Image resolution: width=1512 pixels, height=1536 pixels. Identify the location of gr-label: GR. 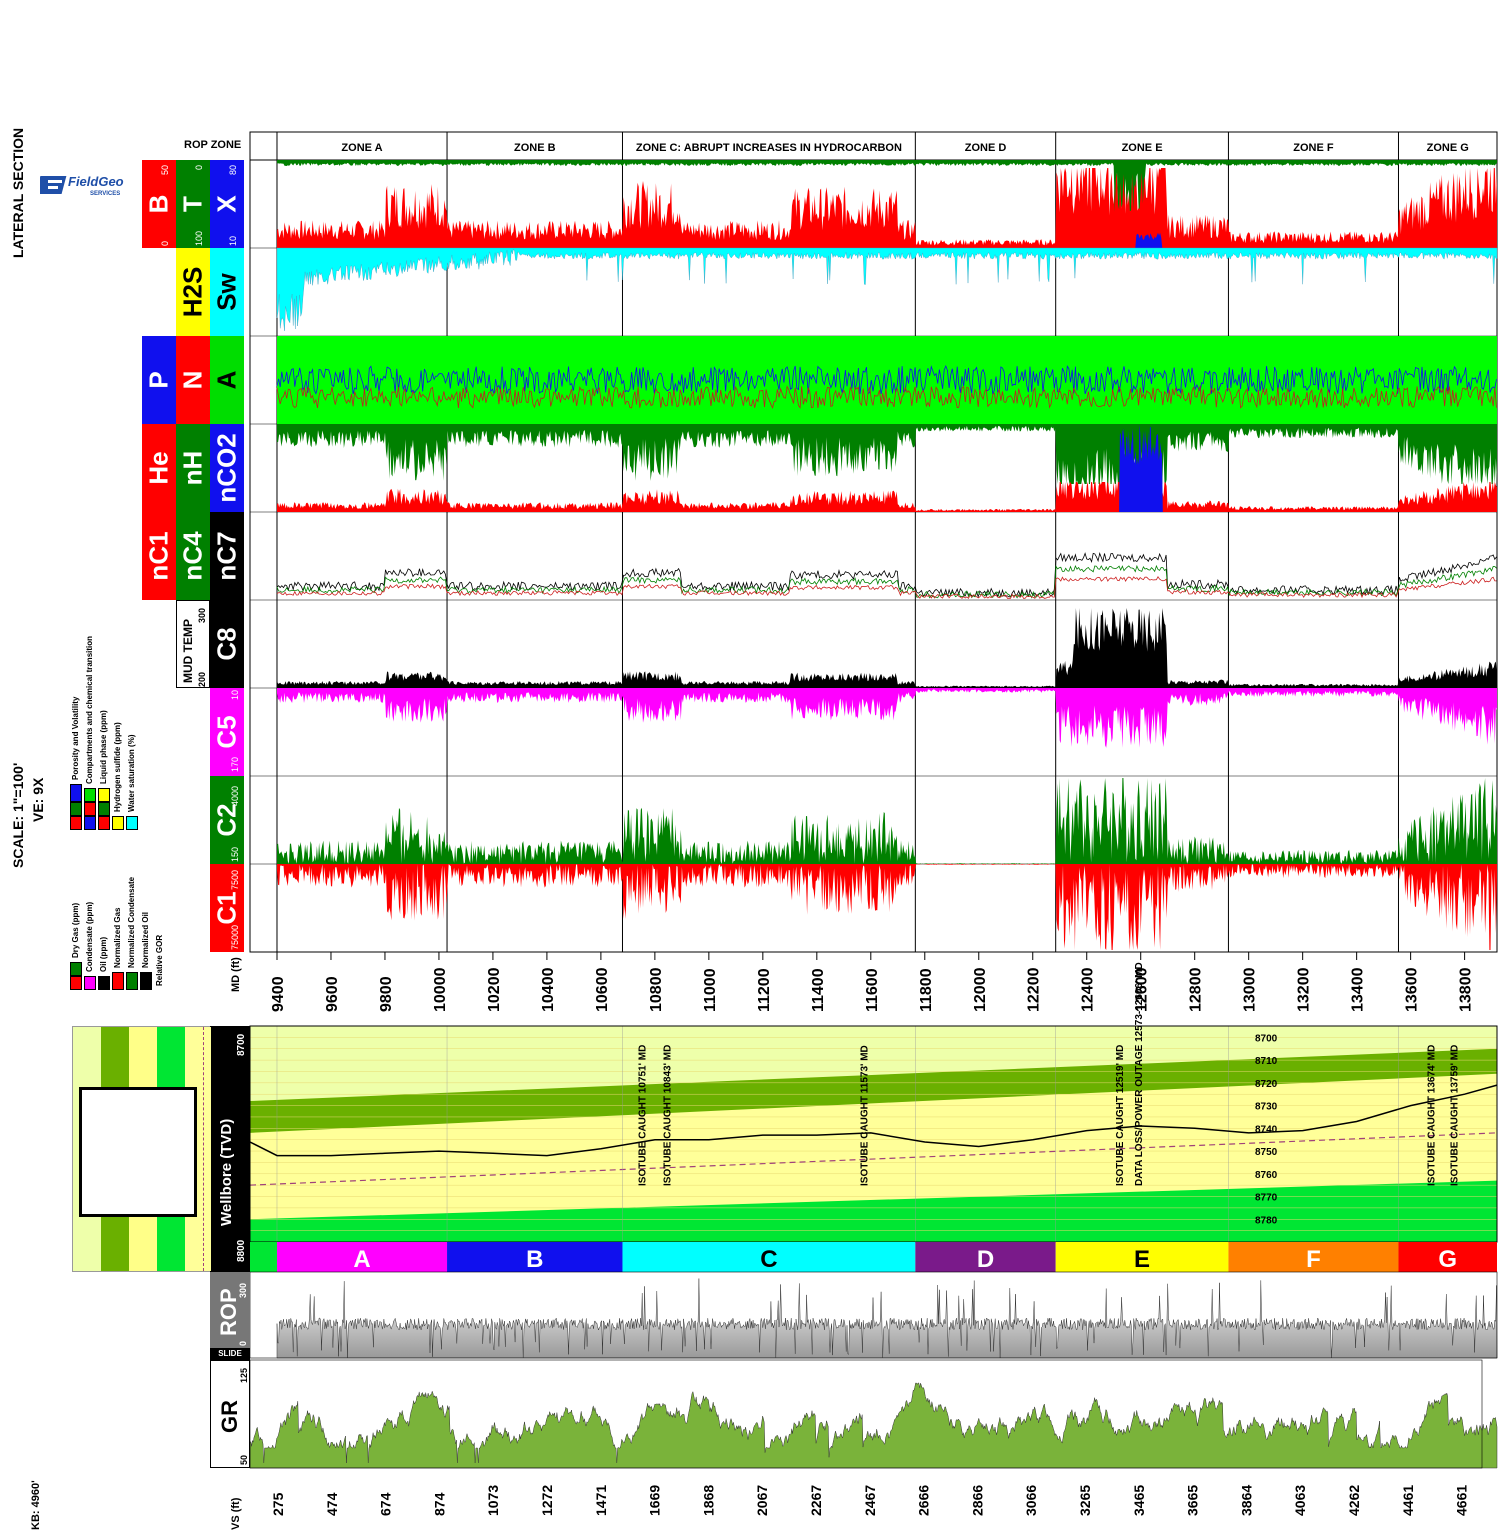
(229, 1416).